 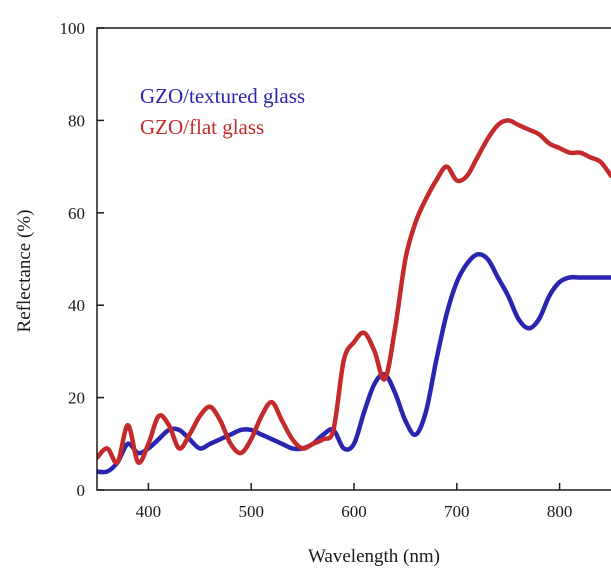 I want to click on x-tick-label: 700, so click(x=457, y=511).